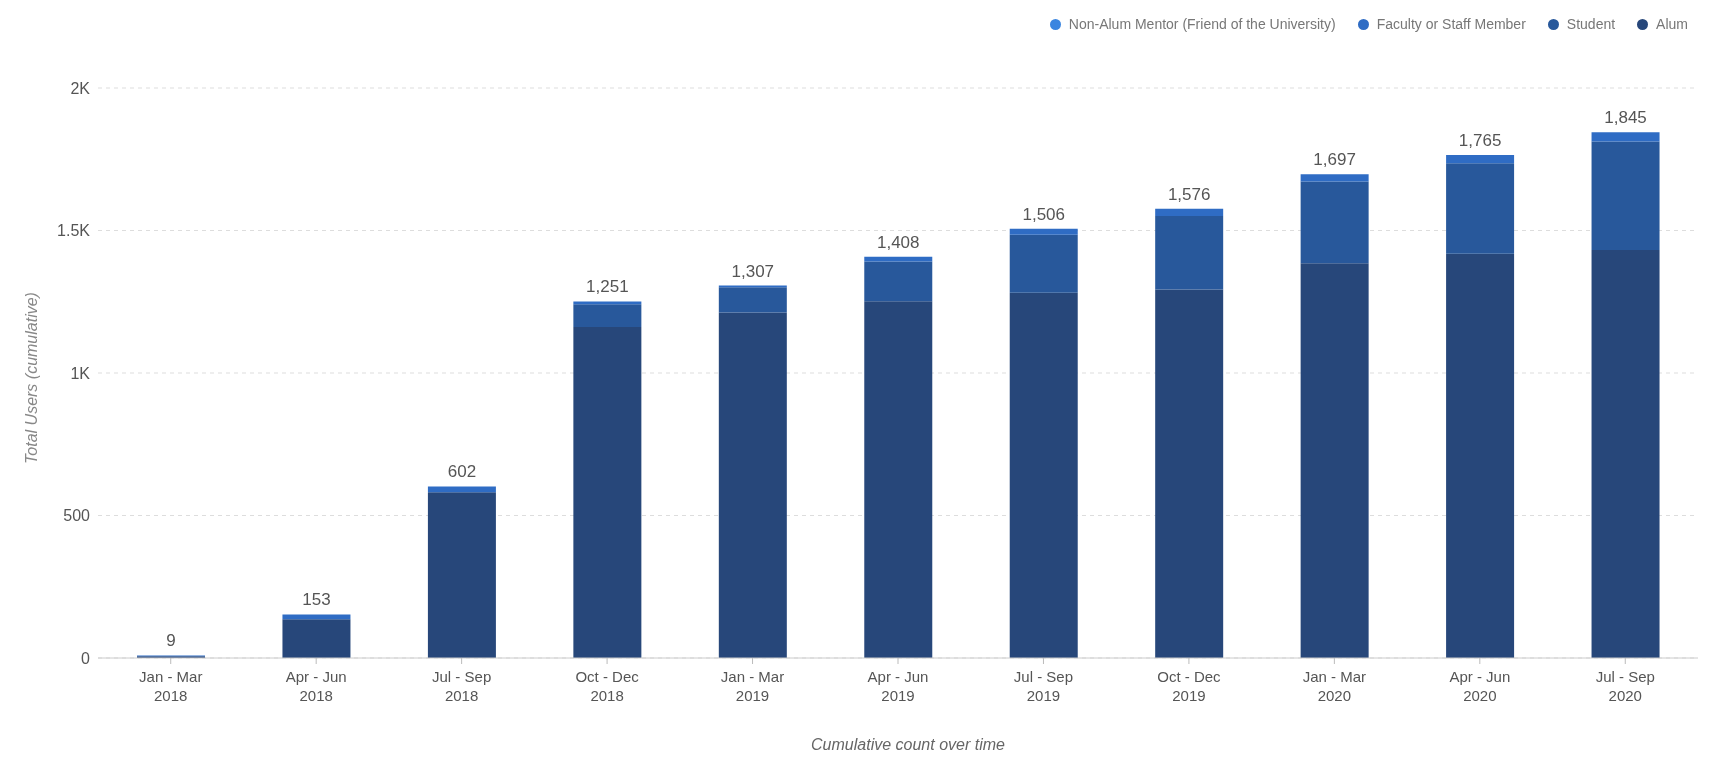  I want to click on legend-label: Alum, so click(1672, 24).